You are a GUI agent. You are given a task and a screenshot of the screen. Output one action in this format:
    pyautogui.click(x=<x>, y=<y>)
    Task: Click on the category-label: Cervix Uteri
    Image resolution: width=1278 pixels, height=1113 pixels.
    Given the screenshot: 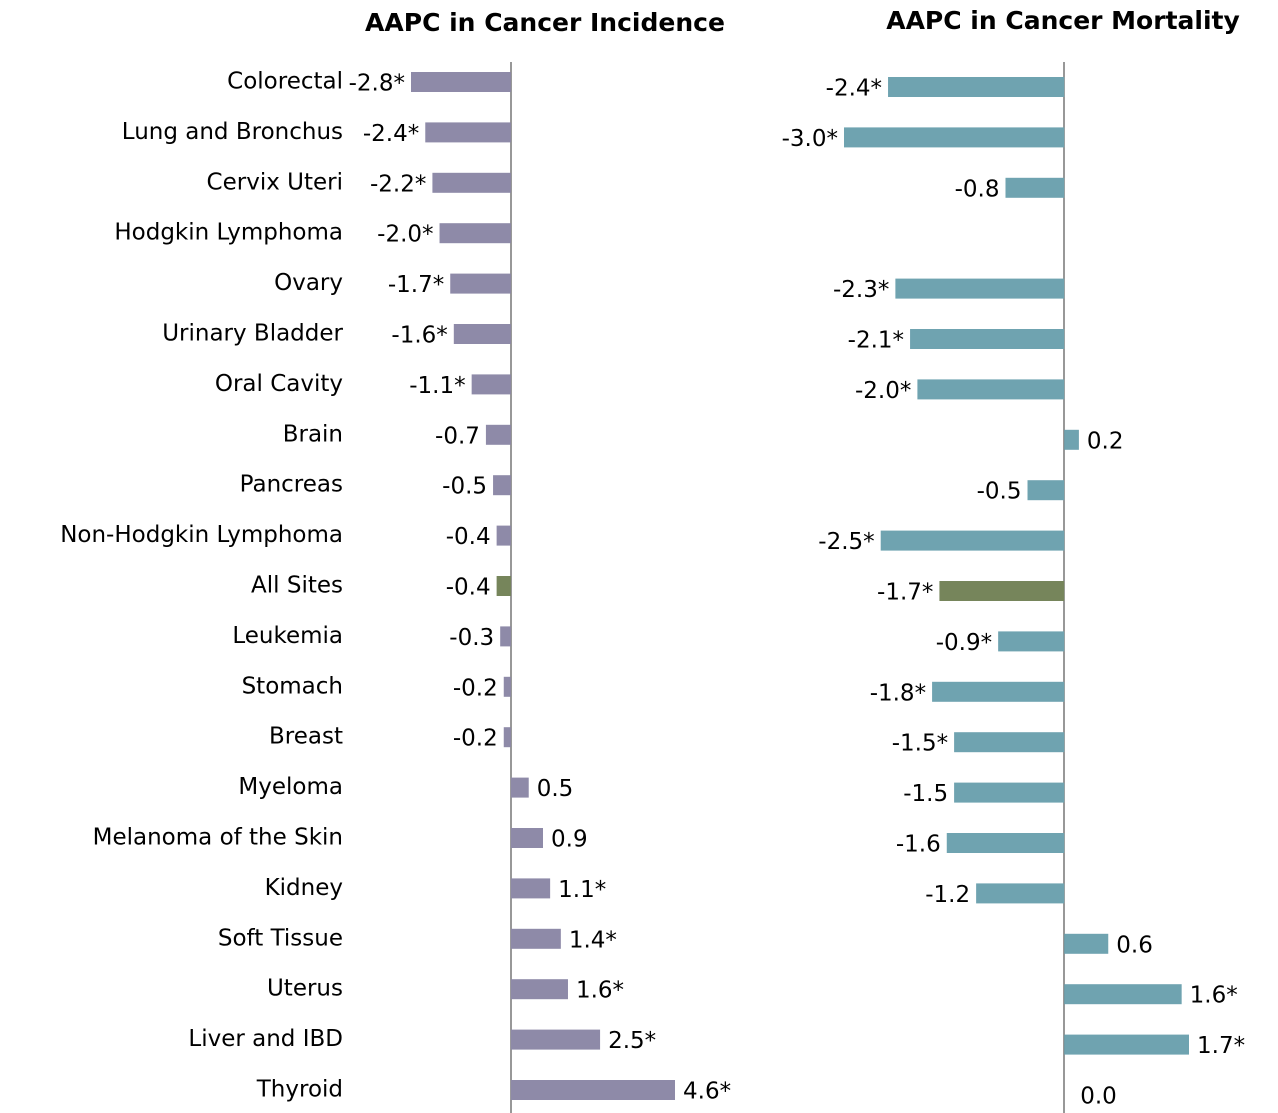 What is the action you would take?
    pyautogui.click(x=275, y=182)
    